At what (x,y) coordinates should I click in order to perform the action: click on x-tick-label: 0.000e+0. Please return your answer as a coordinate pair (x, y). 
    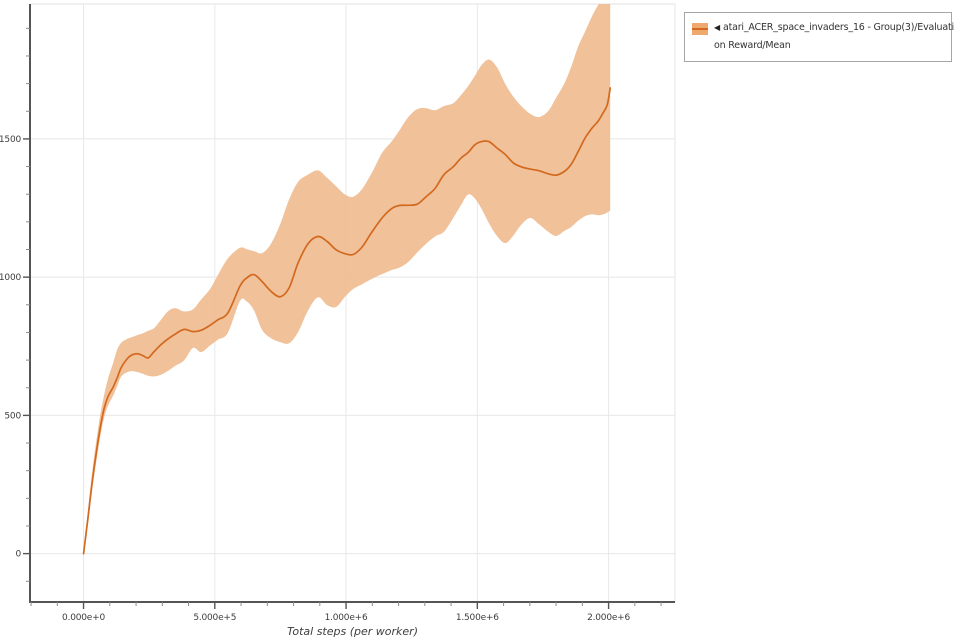
    Looking at the image, I should click on (83, 618).